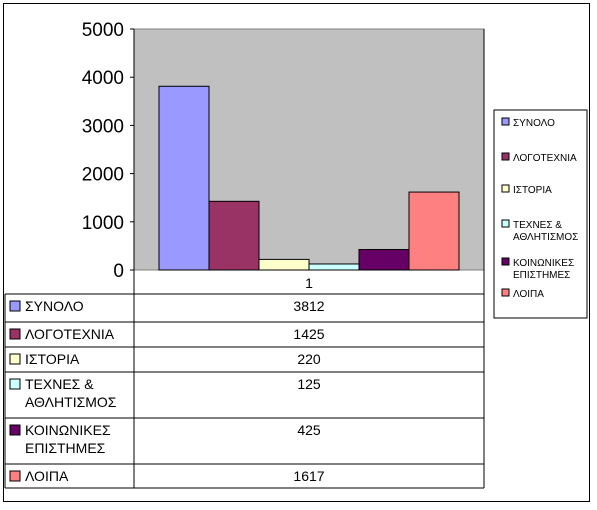  What do you see at coordinates (308, 306) in the screenshot?
I see `table-value: 3812` at bounding box center [308, 306].